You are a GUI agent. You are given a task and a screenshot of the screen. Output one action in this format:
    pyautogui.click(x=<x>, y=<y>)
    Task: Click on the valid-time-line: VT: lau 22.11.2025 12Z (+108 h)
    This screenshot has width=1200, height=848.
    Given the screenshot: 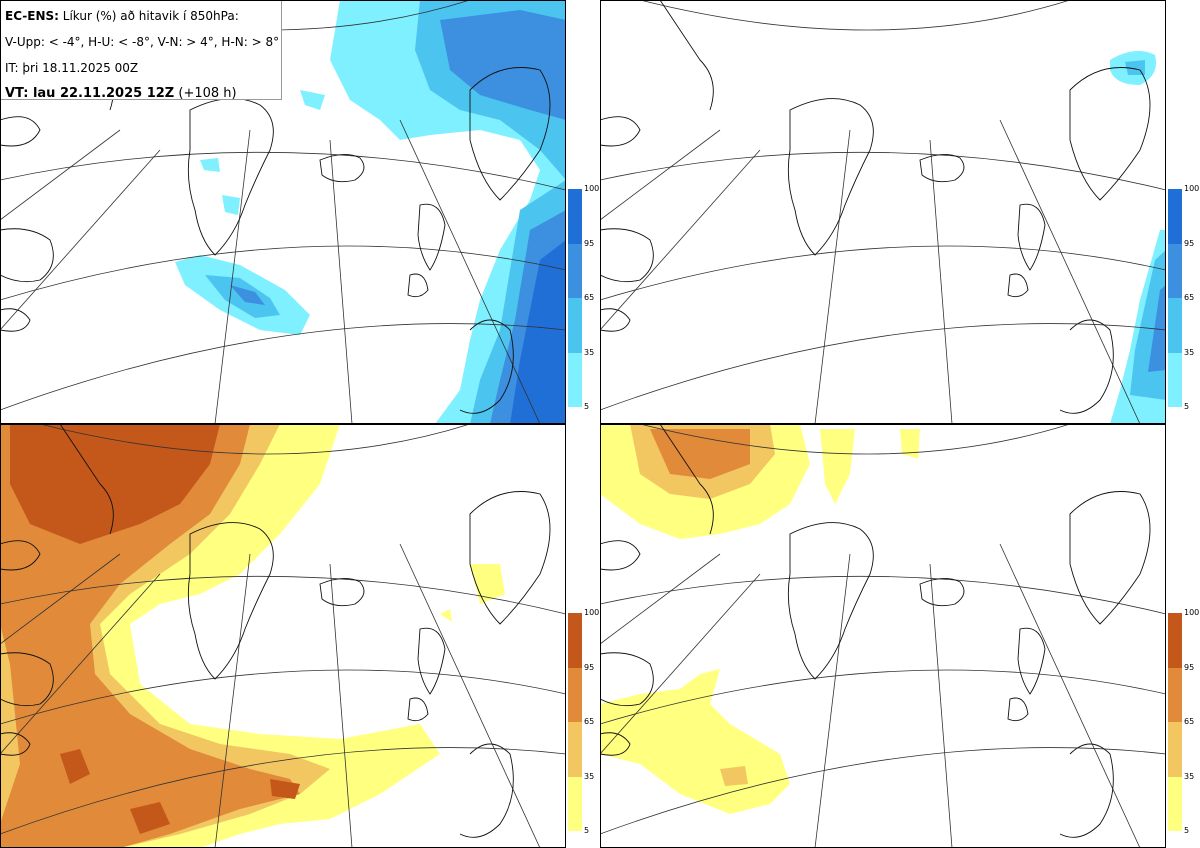 What is the action you would take?
    pyautogui.click(x=141, y=94)
    